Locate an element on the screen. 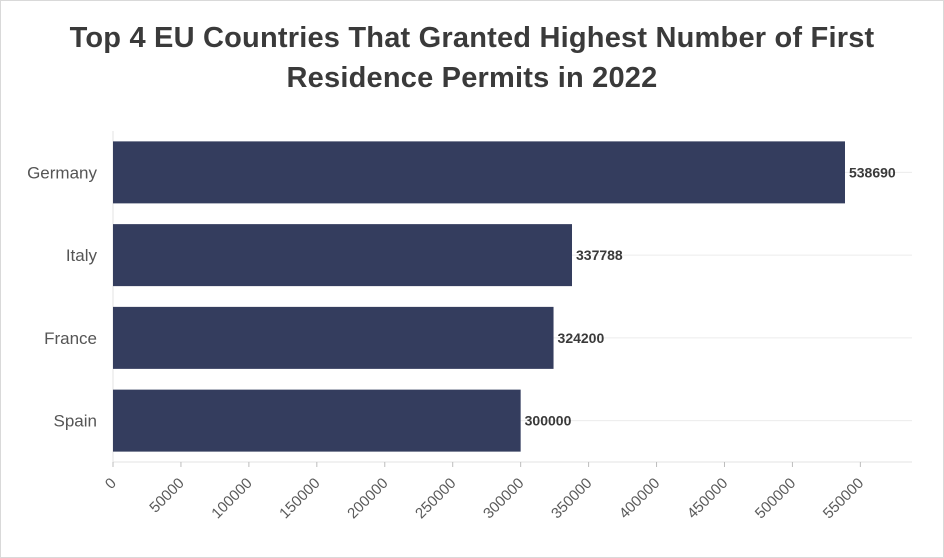 This screenshot has width=944, height=558. x-tick-label: 50000 is located at coordinates (167, 496).